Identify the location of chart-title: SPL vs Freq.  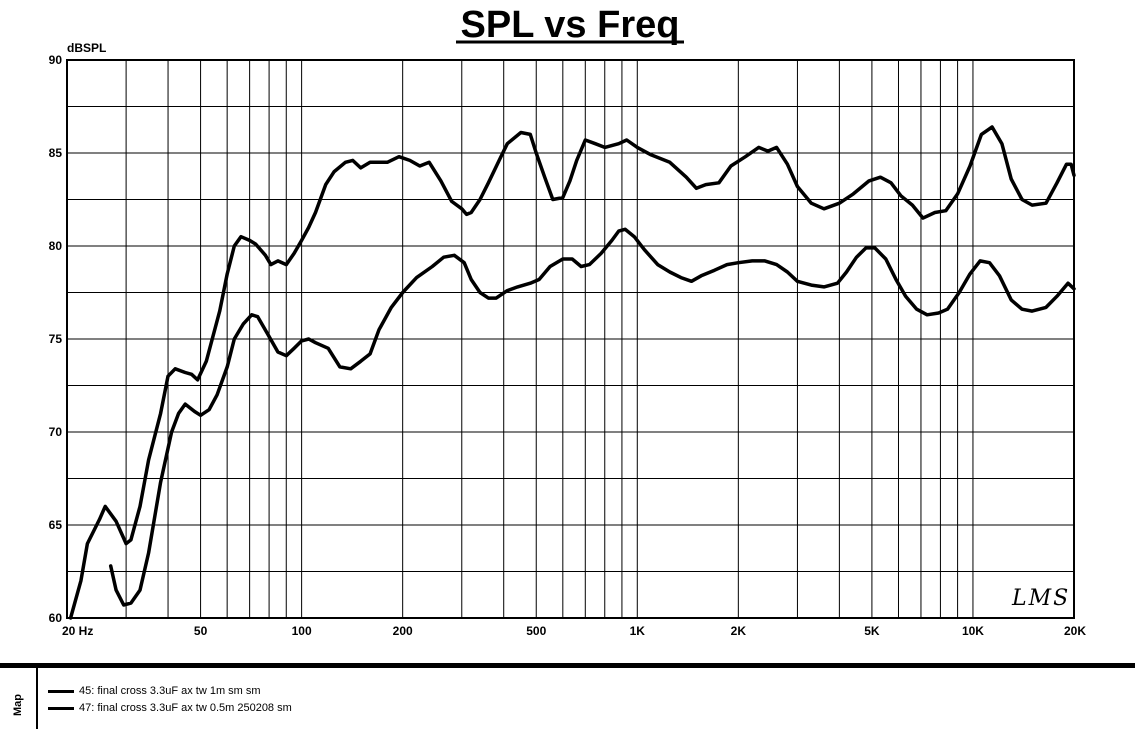
(570, 25).